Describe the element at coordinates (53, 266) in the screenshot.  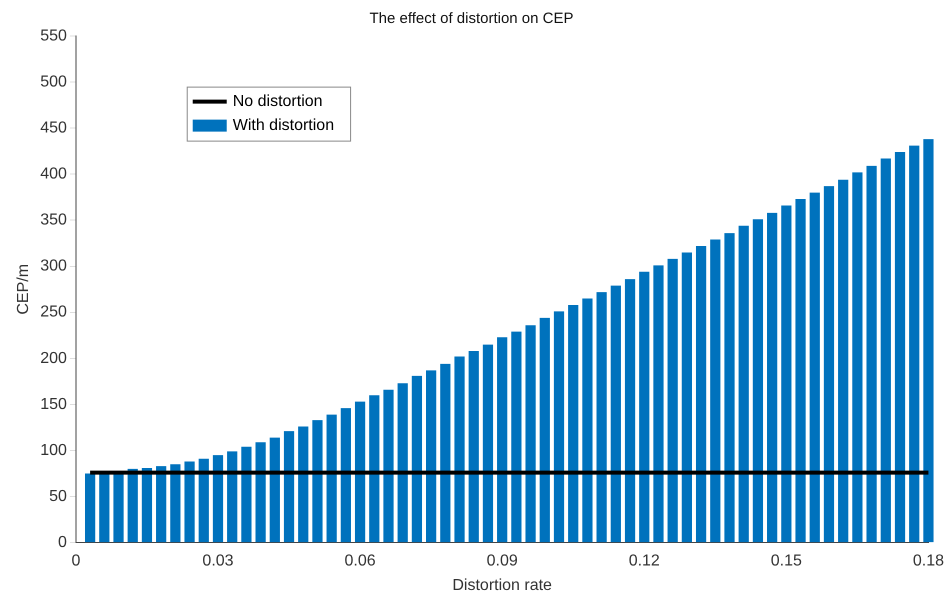
I see `y-tick-label: 300` at that location.